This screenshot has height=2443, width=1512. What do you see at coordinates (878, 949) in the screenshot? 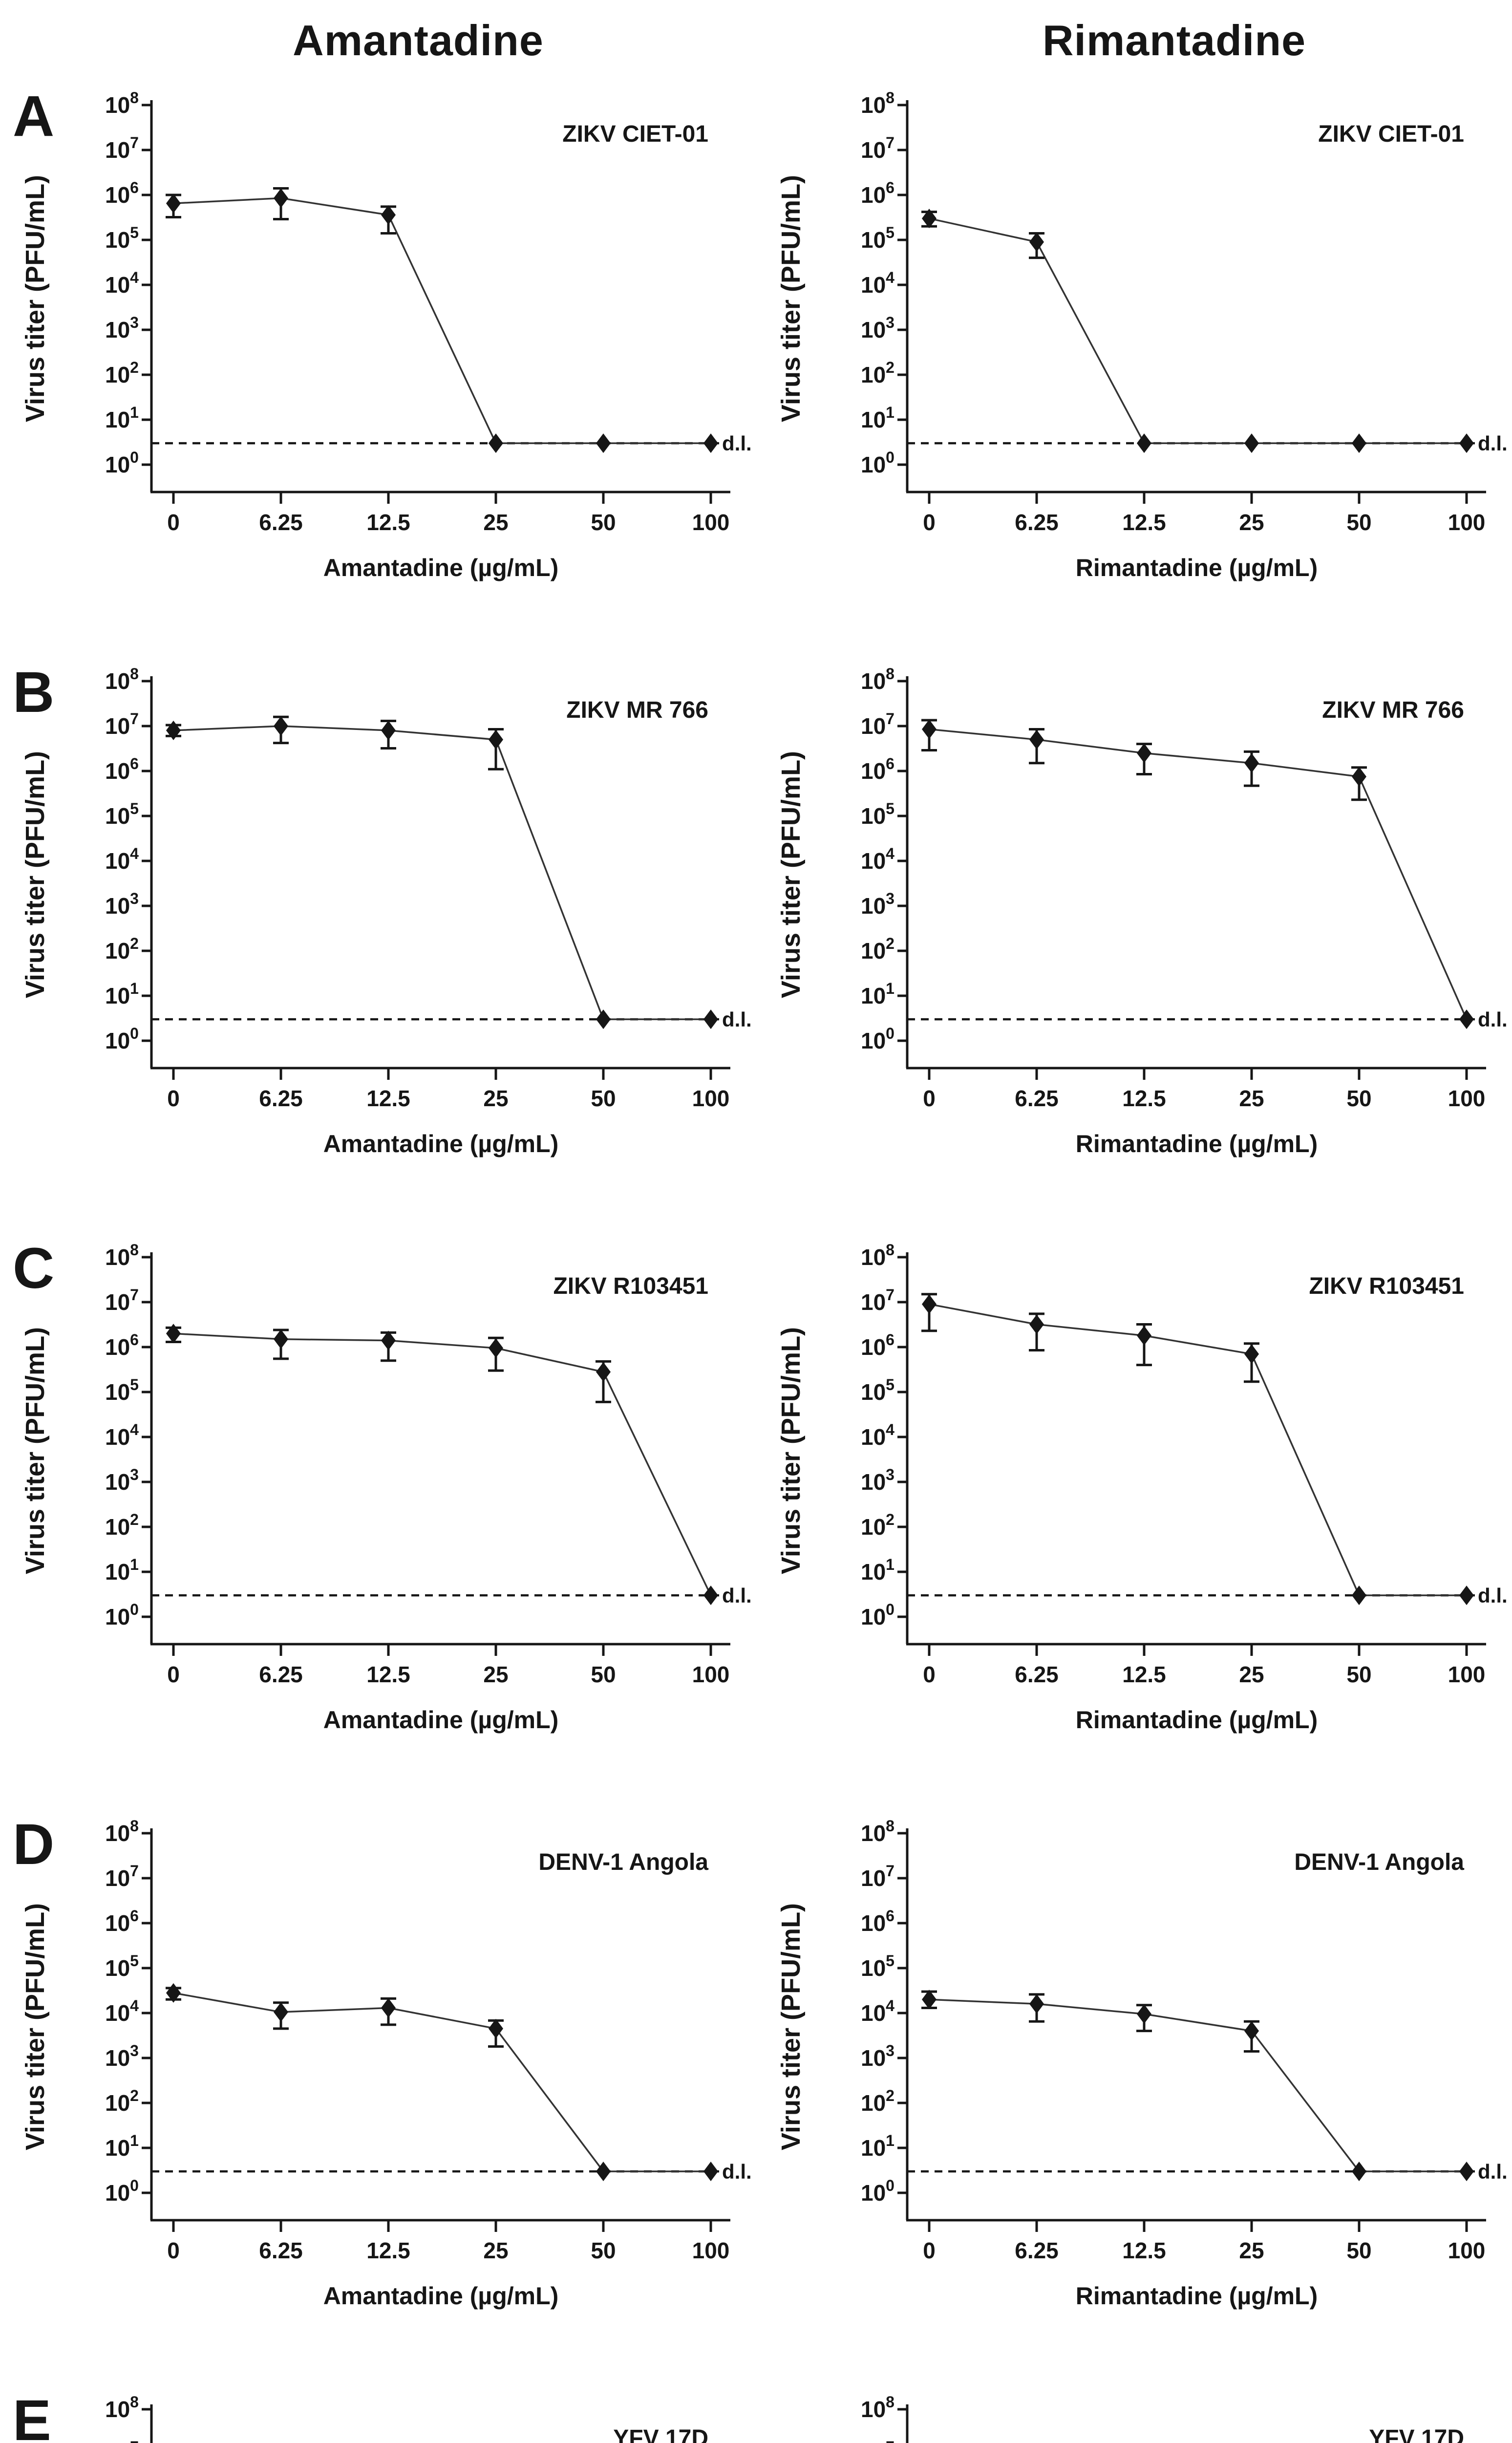
I see `y-tick-label: 10²` at bounding box center [878, 949].